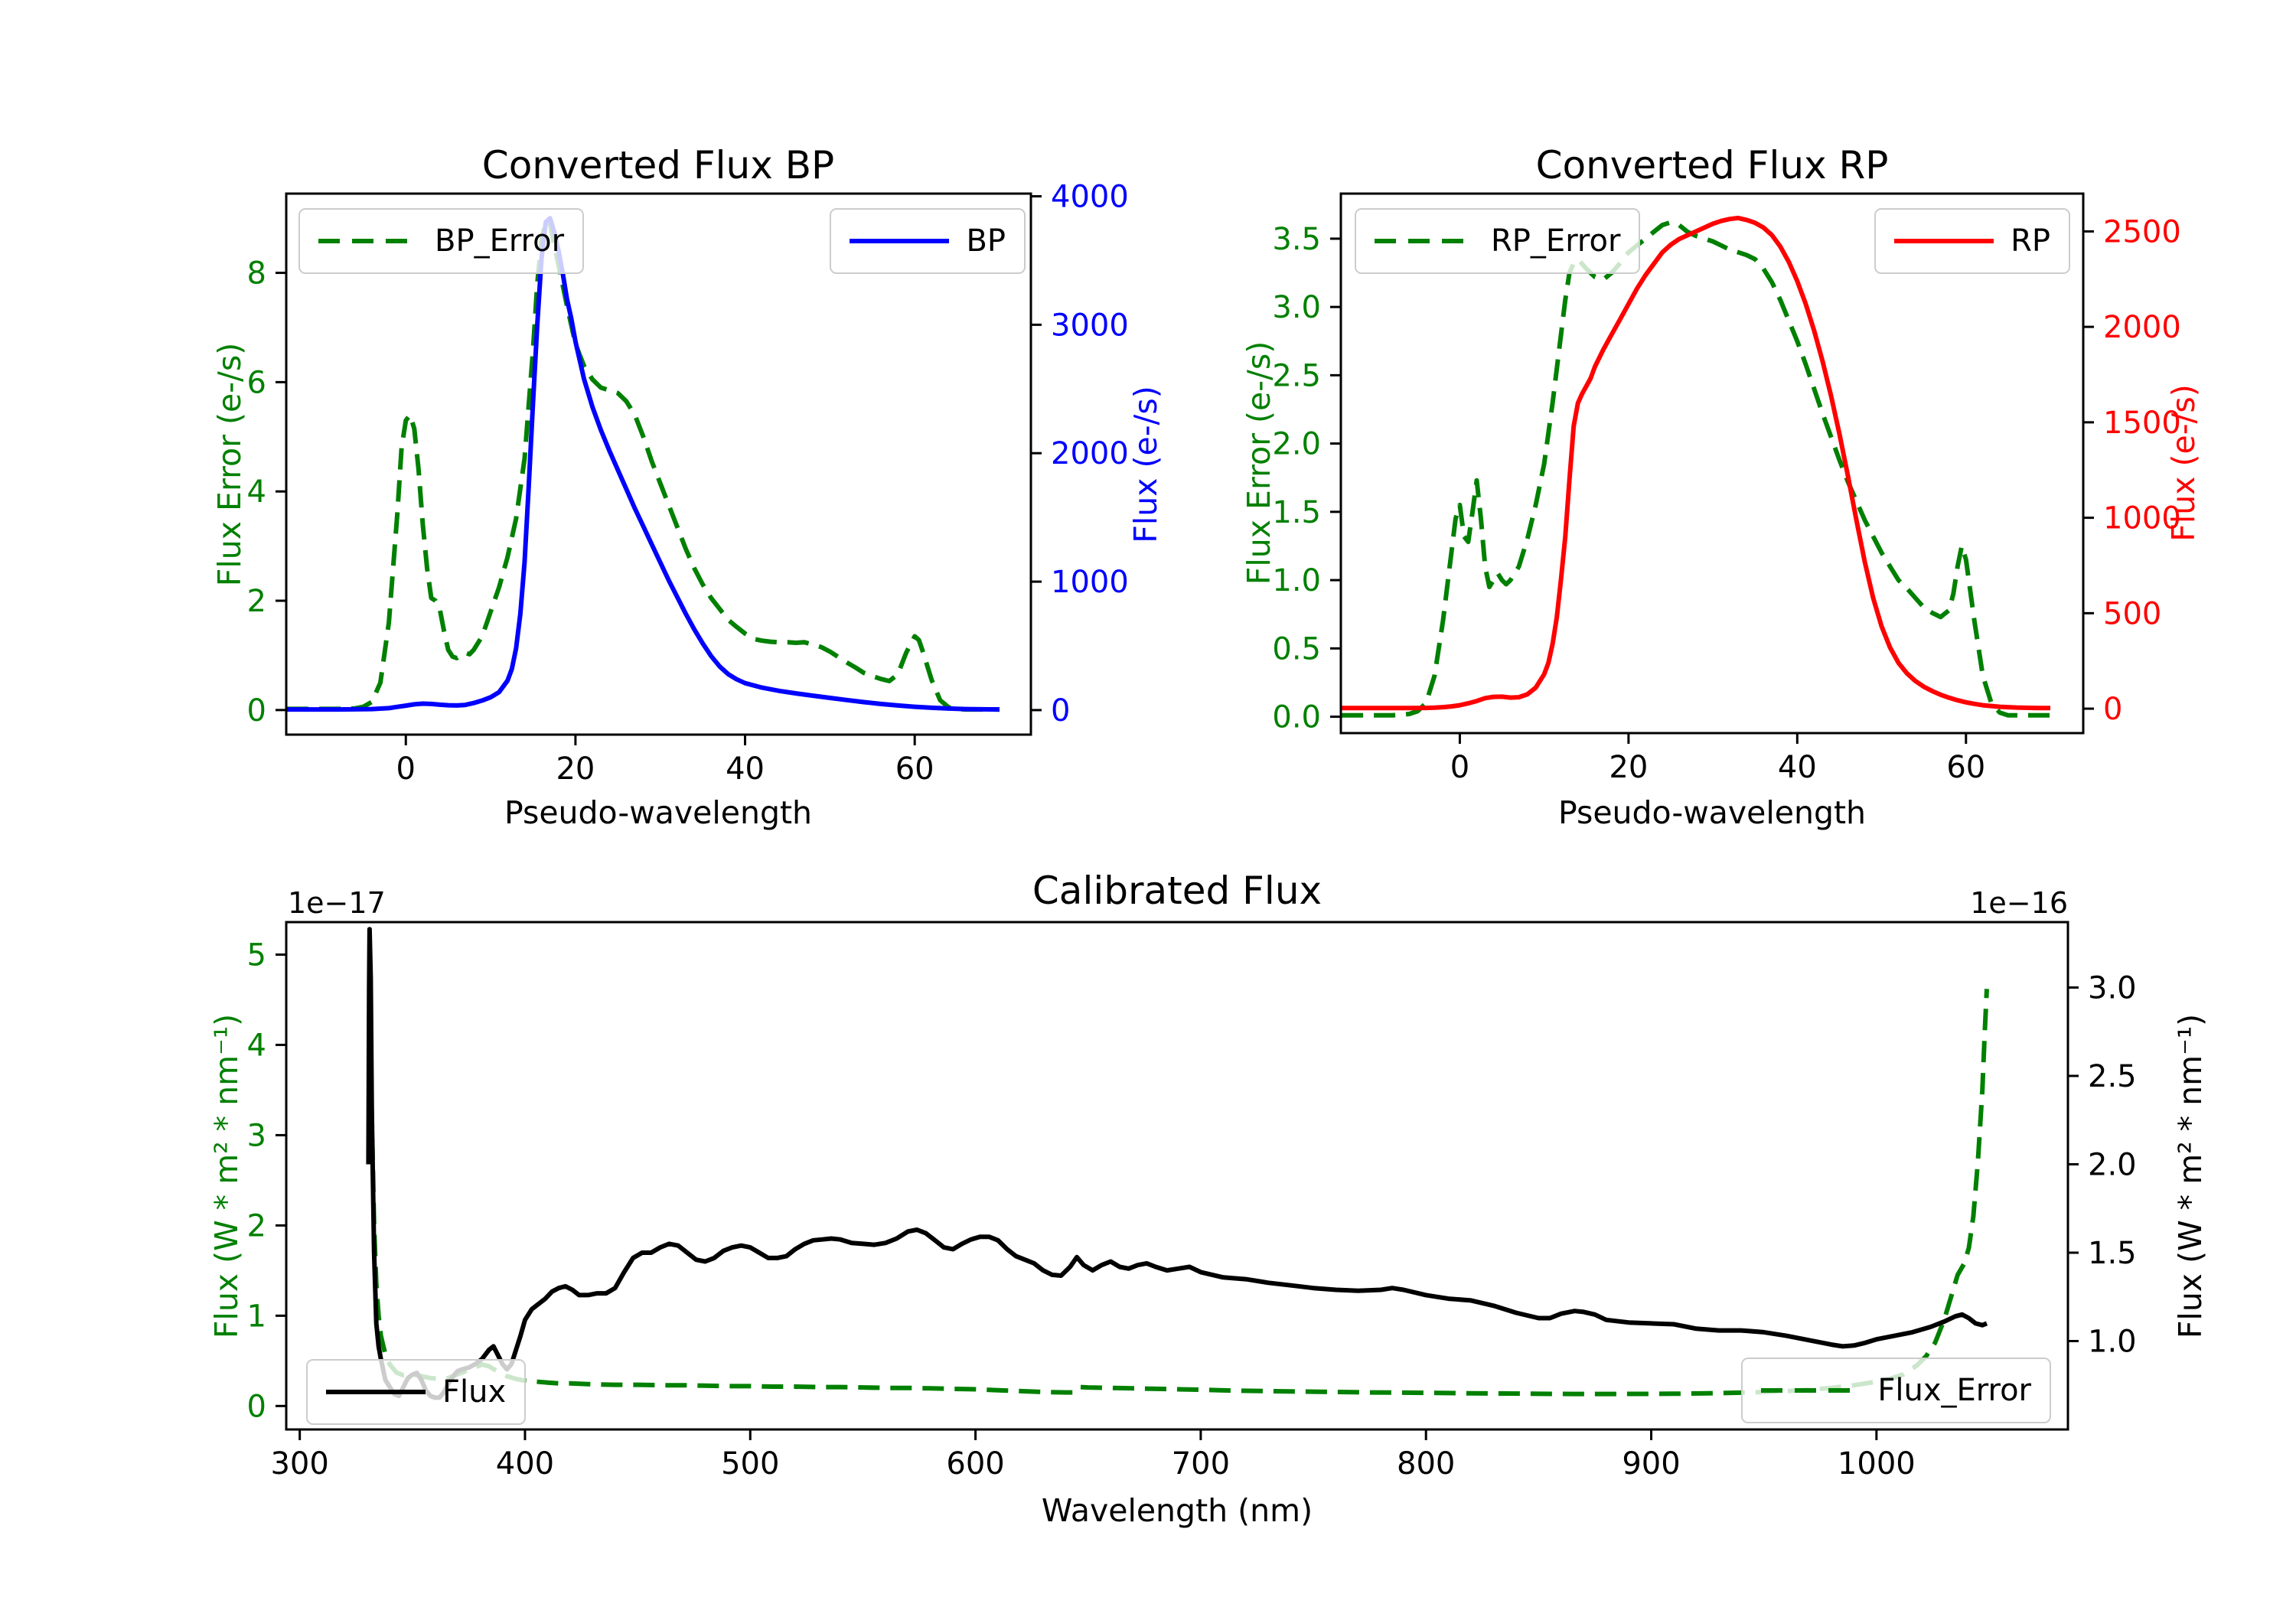 The height and width of the screenshot is (1607, 2296). Describe the element at coordinates (1259, 463) in the screenshot. I see `rp-ylabel-left: Flux Error (e-/s)` at that location.